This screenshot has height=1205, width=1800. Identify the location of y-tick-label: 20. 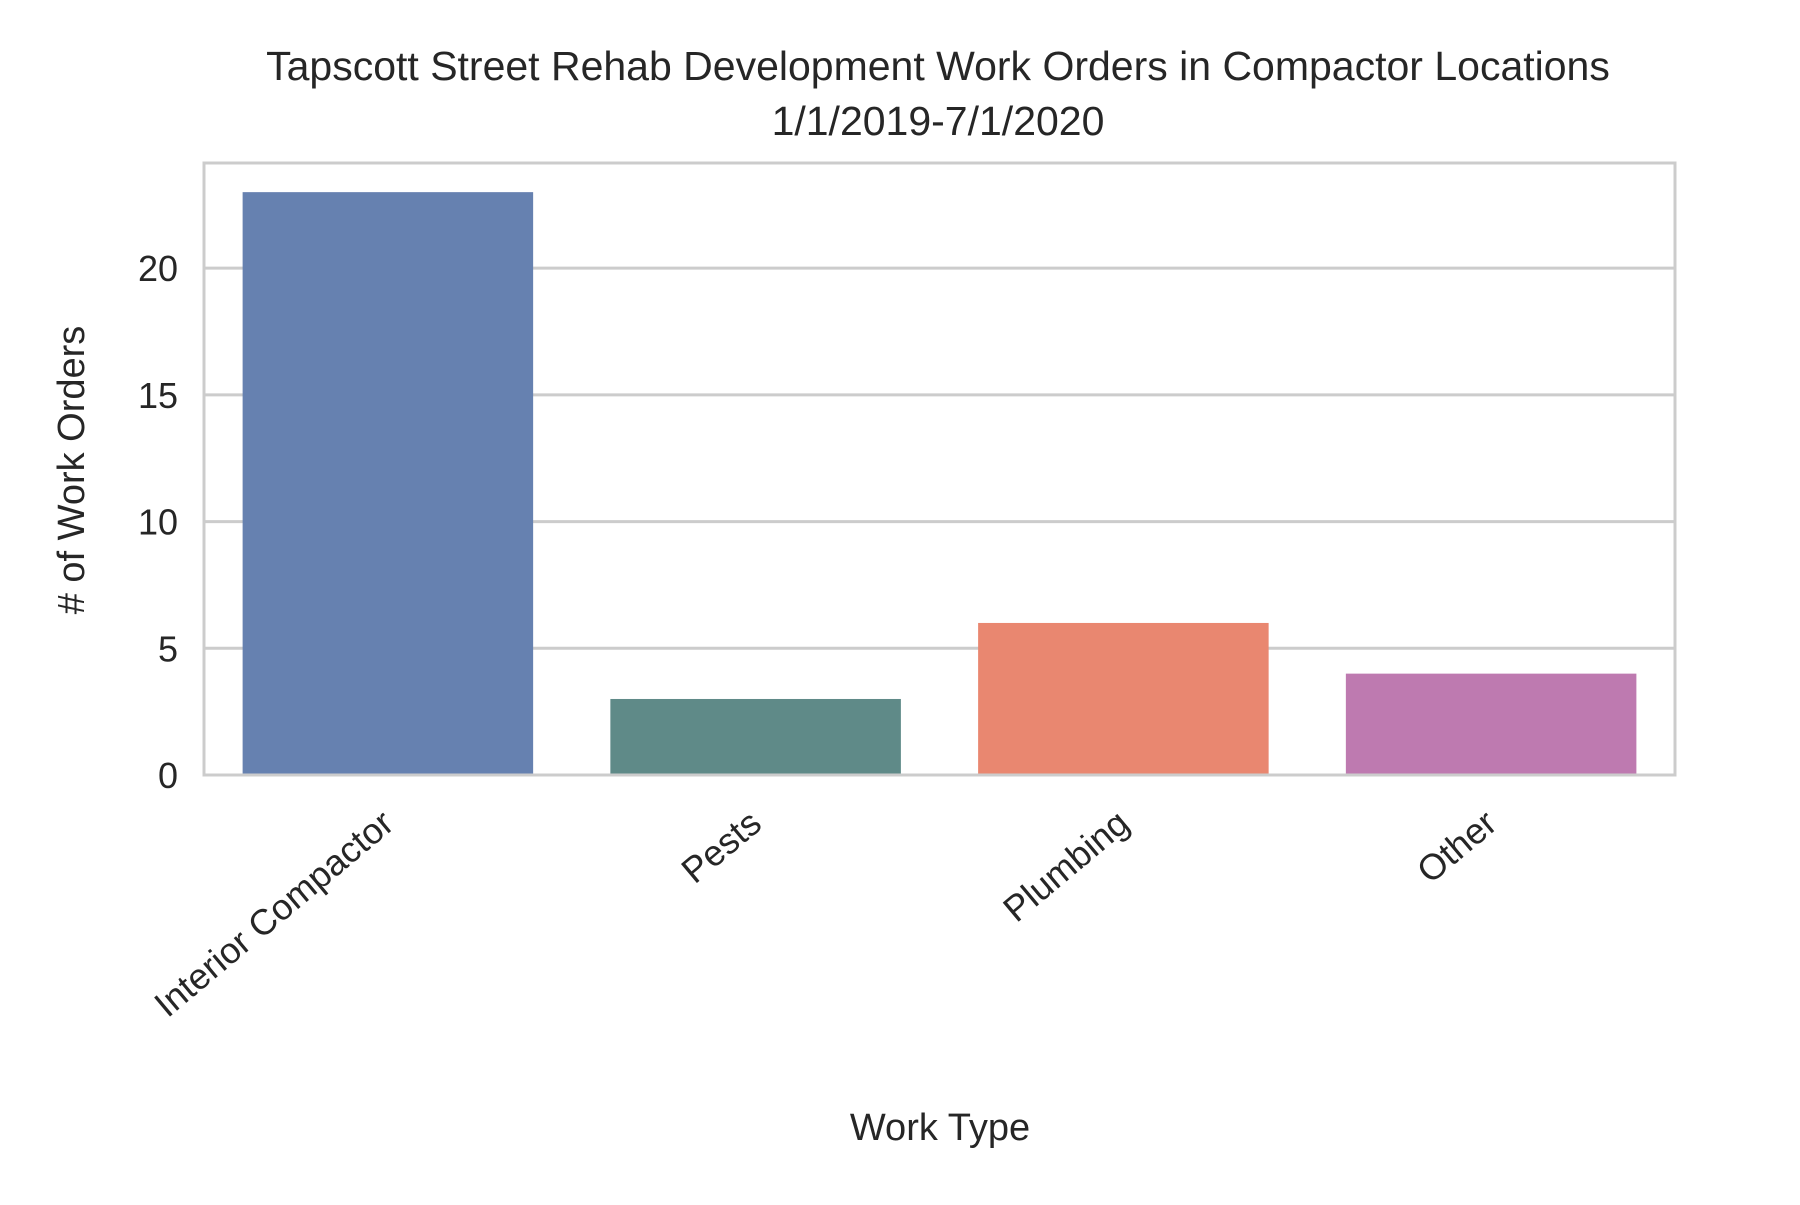
(158, 268).